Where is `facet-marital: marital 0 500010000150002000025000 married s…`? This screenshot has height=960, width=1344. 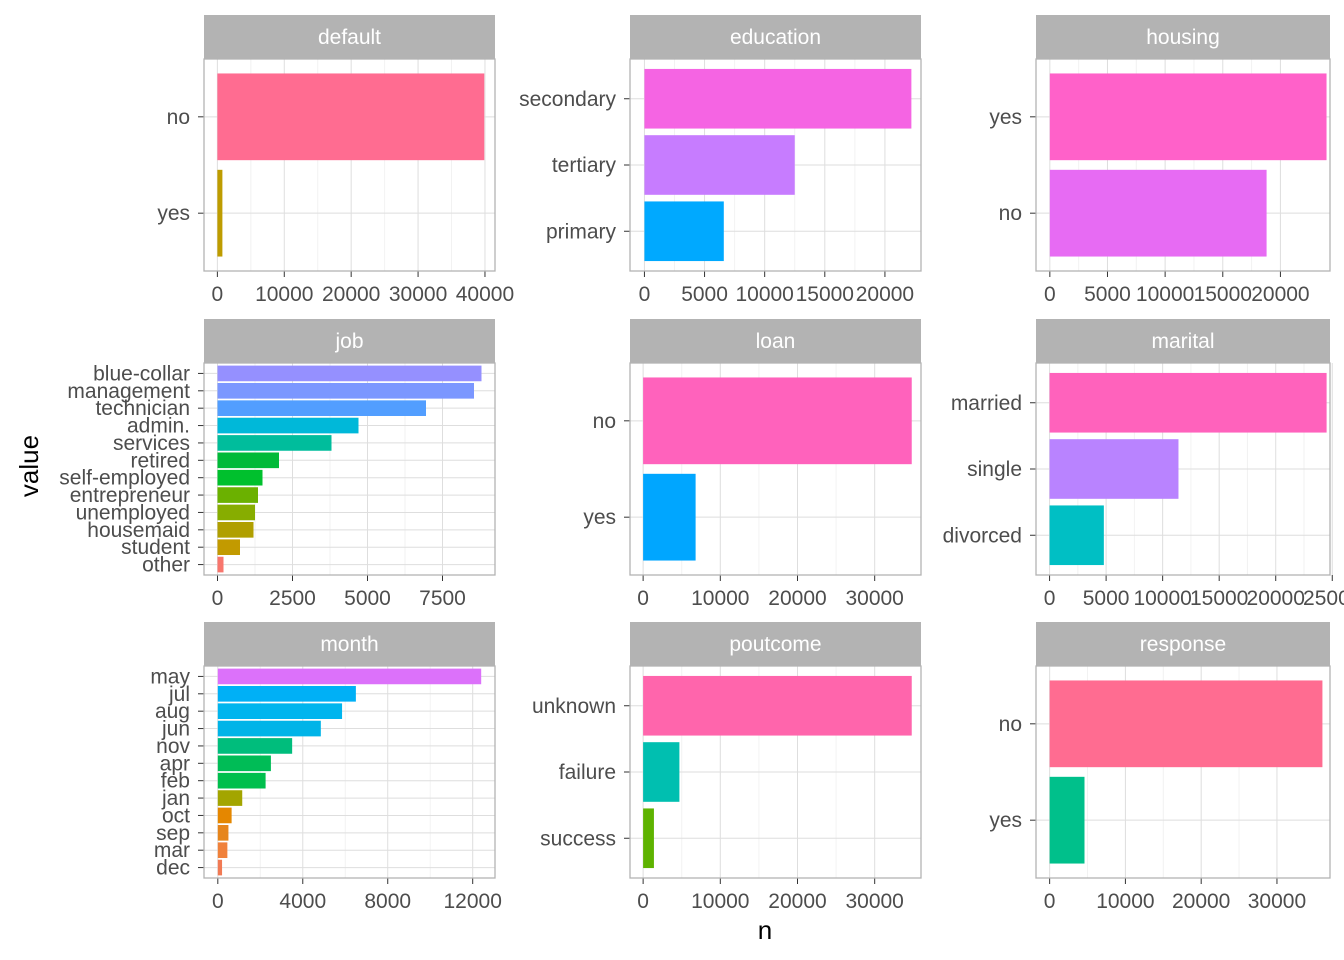 facet-marital: marital 0 500010000150002000025000 married s… is located at coordinates (1143, 464).